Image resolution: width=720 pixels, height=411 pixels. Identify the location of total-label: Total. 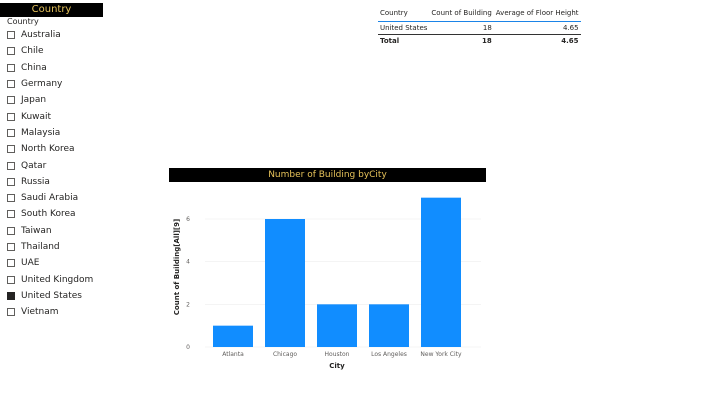
(390, 41).